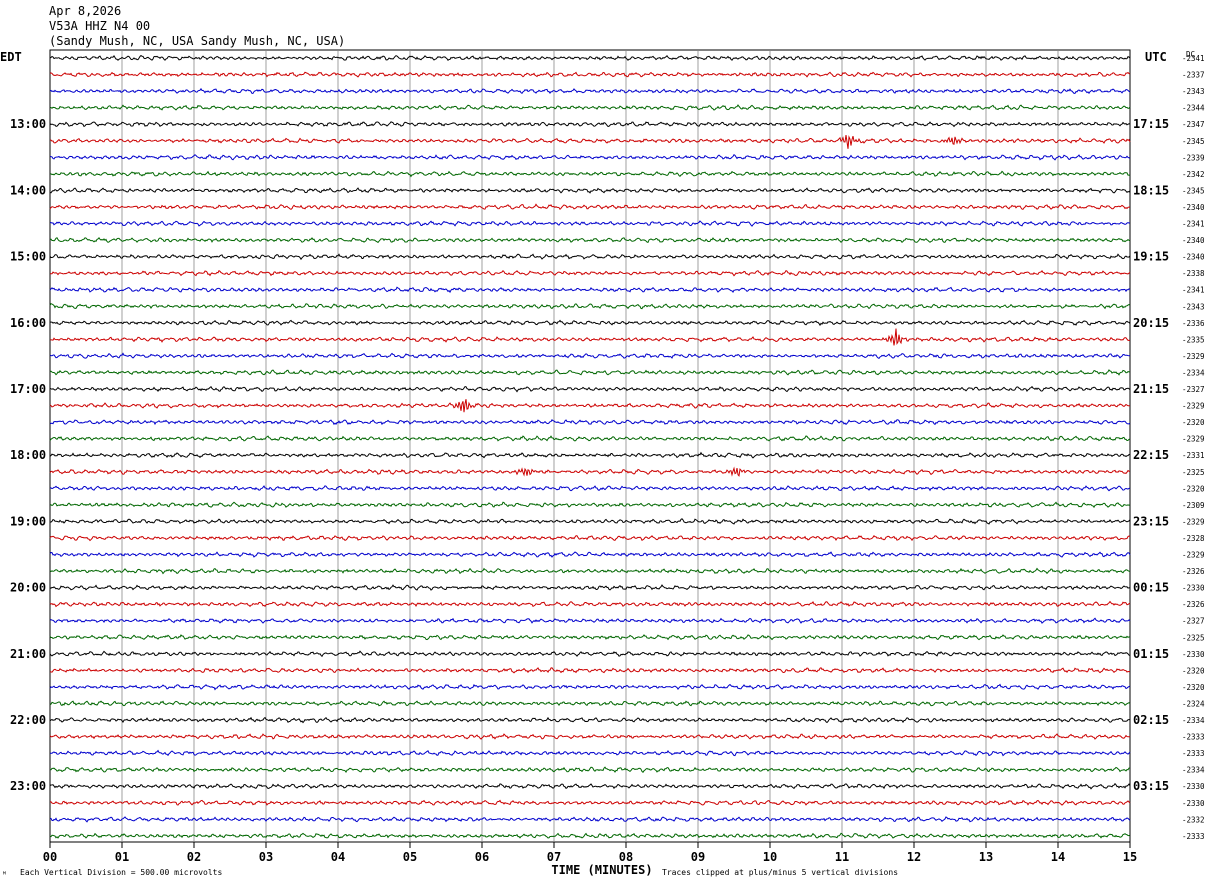  What do you see at coordinates (1058, 857) in the screenshot?
I see `x-tick-label: 14` at bounding box center [1058, 857].